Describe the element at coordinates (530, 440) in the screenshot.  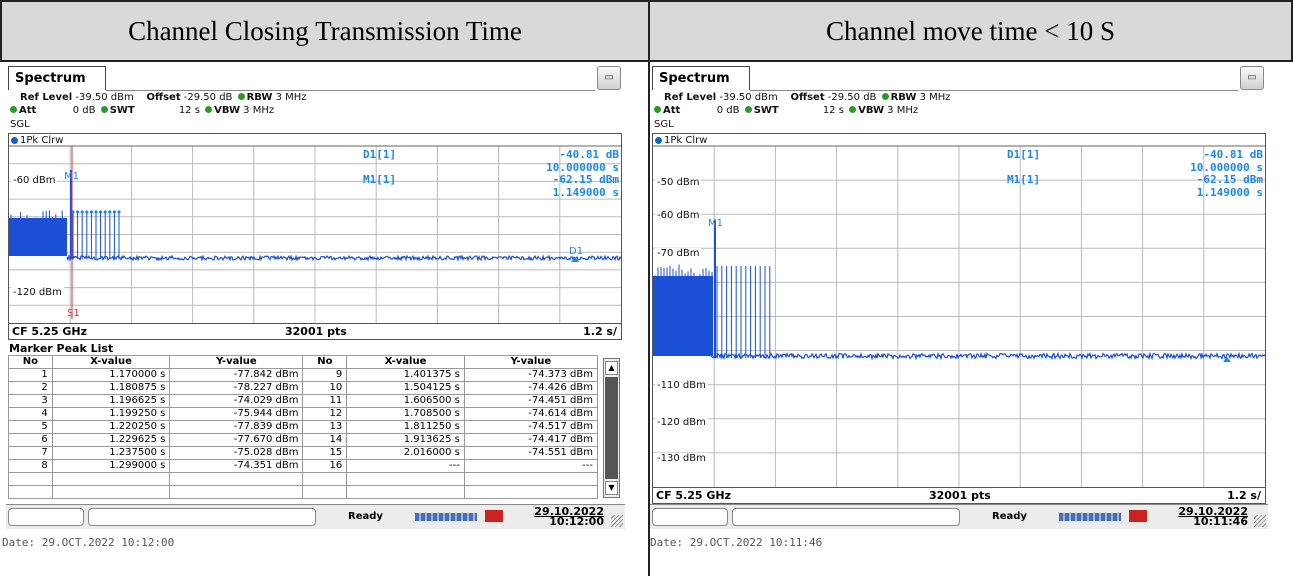
I see `table-cell: -74.417 dBm` at that location.